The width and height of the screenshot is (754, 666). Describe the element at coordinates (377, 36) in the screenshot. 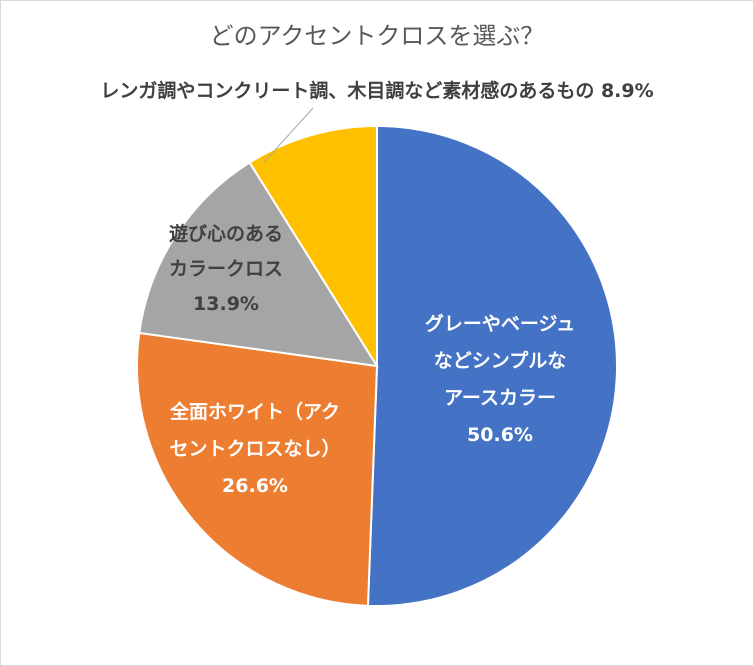

I see `chart-title: どのアクセントクロスを選ぶ？` at that location.